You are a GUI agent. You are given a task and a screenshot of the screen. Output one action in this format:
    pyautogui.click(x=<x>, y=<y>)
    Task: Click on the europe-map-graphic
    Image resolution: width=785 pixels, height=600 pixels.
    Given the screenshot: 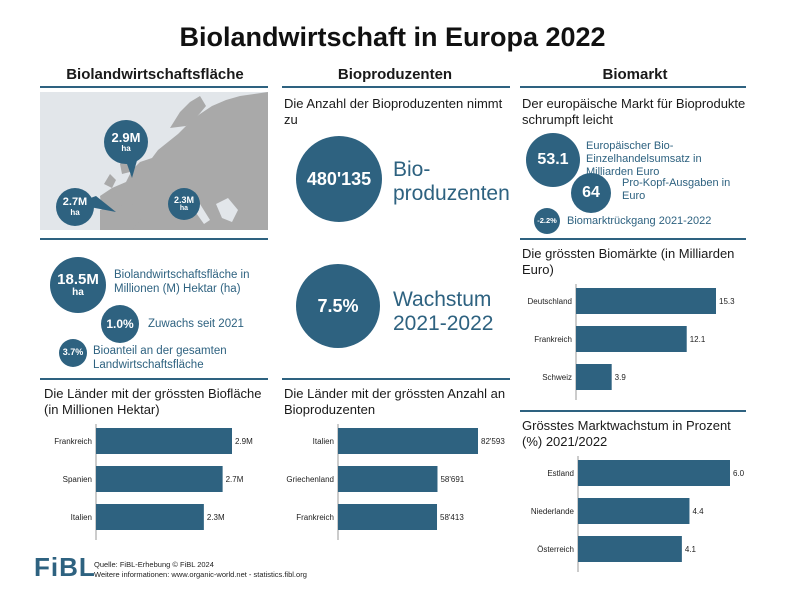 What is the action you would take?
    pyautogui.click(x=154, y=161)
    